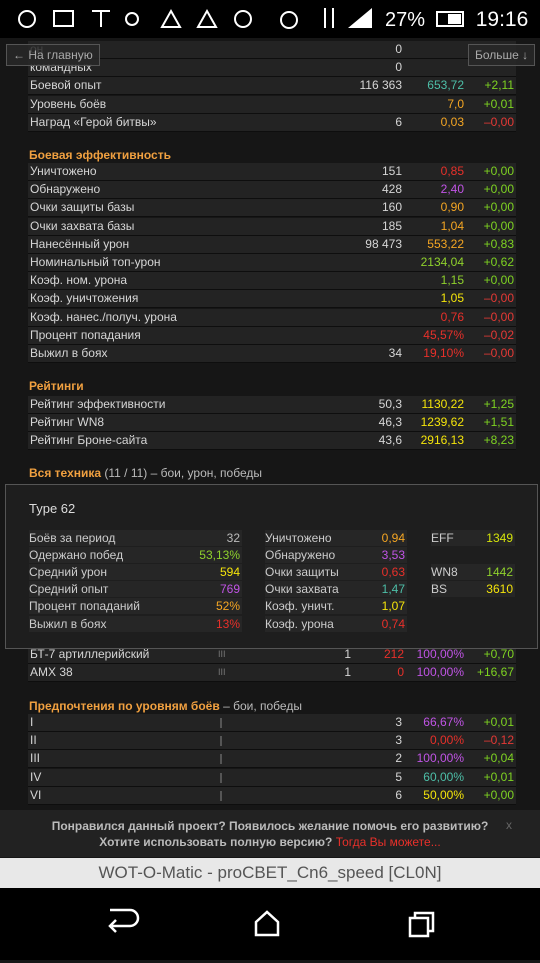  I want to click on damage: 212, so click(393, 654).